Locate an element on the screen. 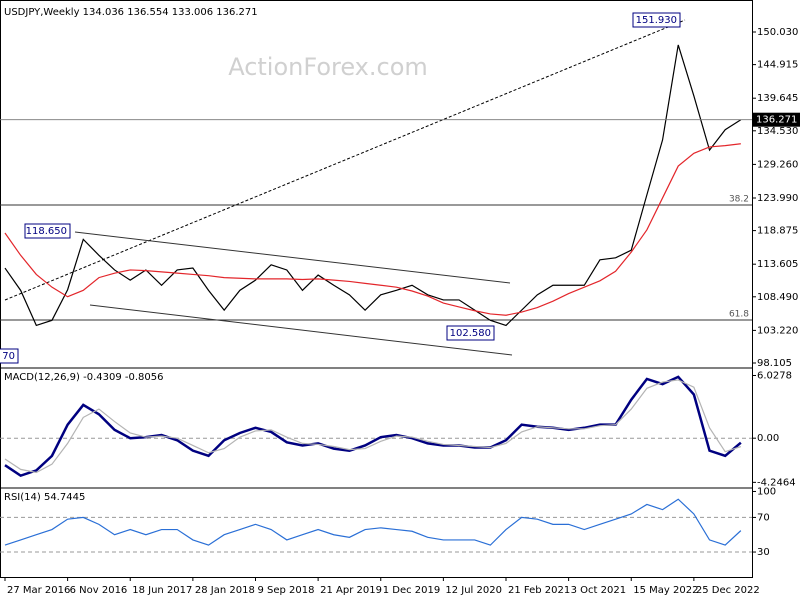 This screenshot has height=600, width=800. y-tick-label: 139.645 is located at coordinates (777, 98).